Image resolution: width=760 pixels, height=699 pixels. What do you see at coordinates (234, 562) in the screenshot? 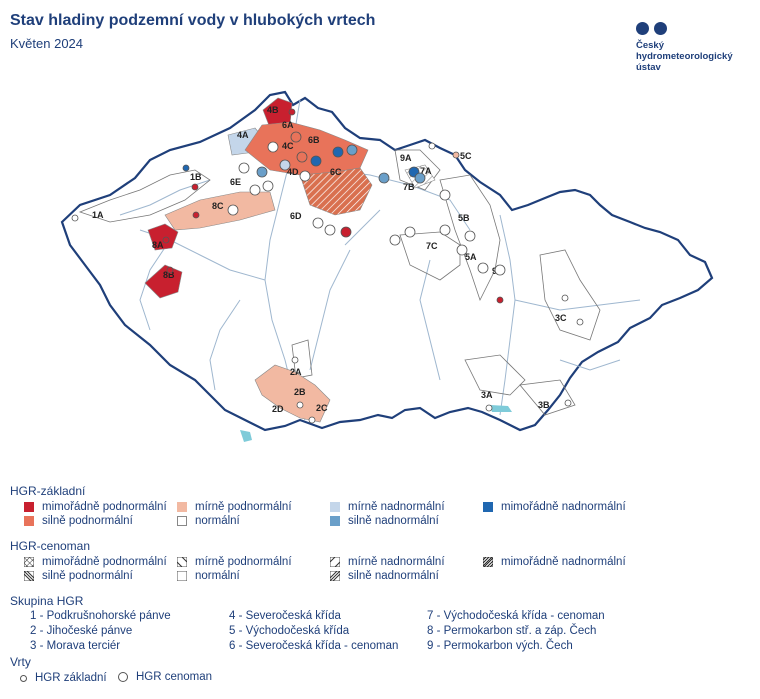
I see `legend-item: mírně podnormální` at bounding box center [234, 562].